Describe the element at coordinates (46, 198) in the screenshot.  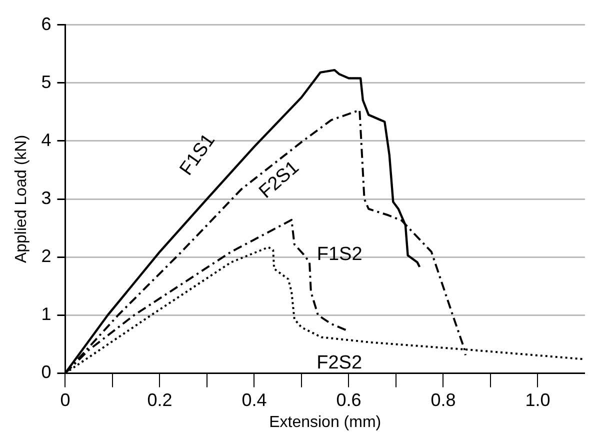
I see `y-tick-label: 3` at that location.